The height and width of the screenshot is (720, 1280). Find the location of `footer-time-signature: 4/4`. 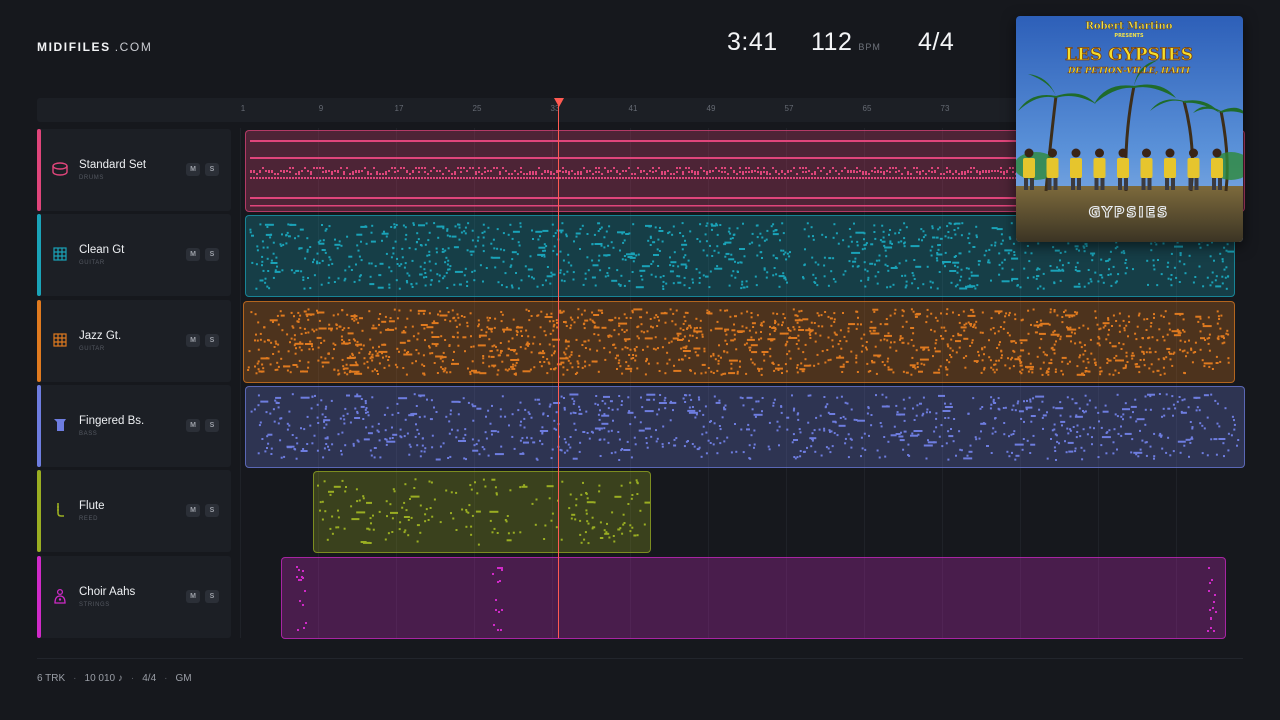

footer-time-signature: 4/4 is located at coordinates (149, 678).